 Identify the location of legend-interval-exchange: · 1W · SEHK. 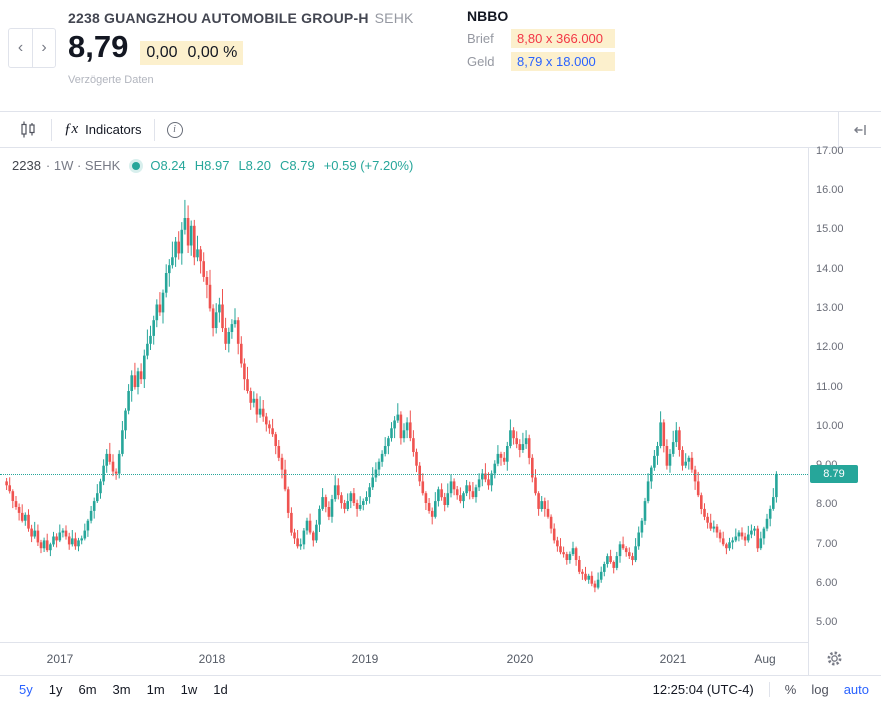
(83, 165).